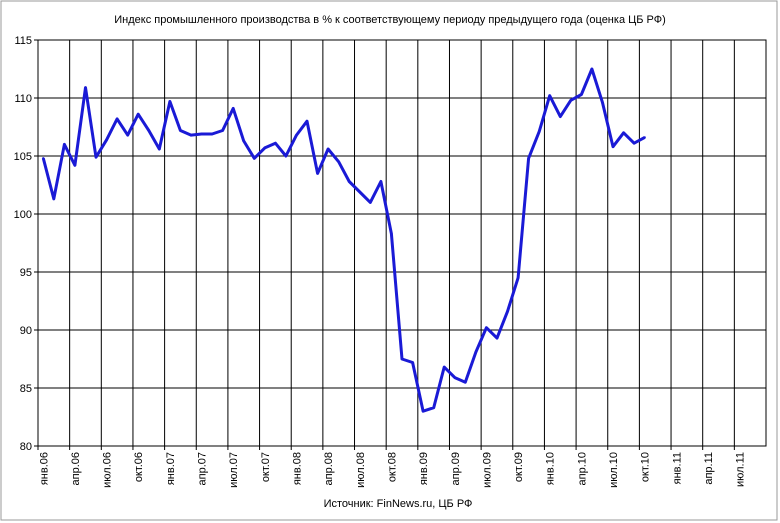  Describe the element at coordinates (26, 244) in the screenshot. I see `y-axis-ticks: 80 85 90 95 100 105 110 115` at that location.